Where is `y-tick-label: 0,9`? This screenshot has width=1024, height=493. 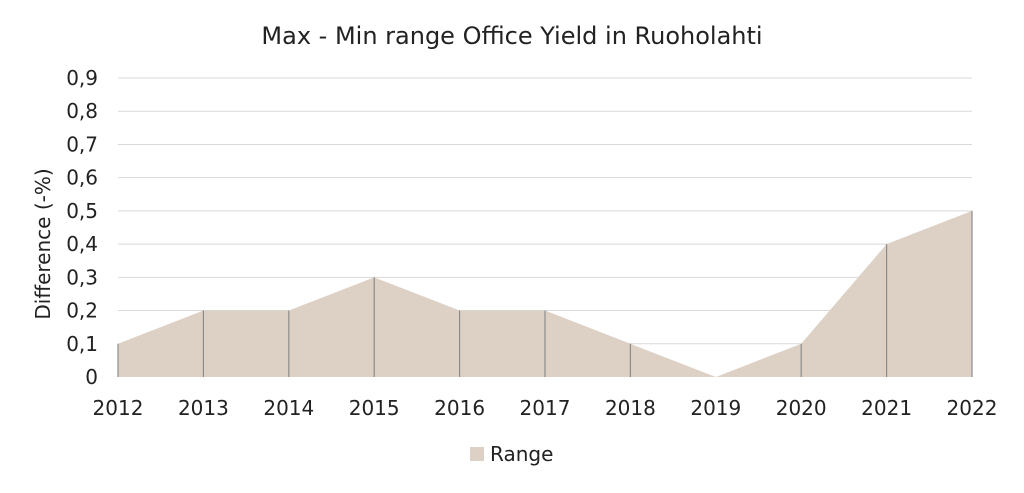 y-tick-label: 0,9 is located at coordinates (82, 78).